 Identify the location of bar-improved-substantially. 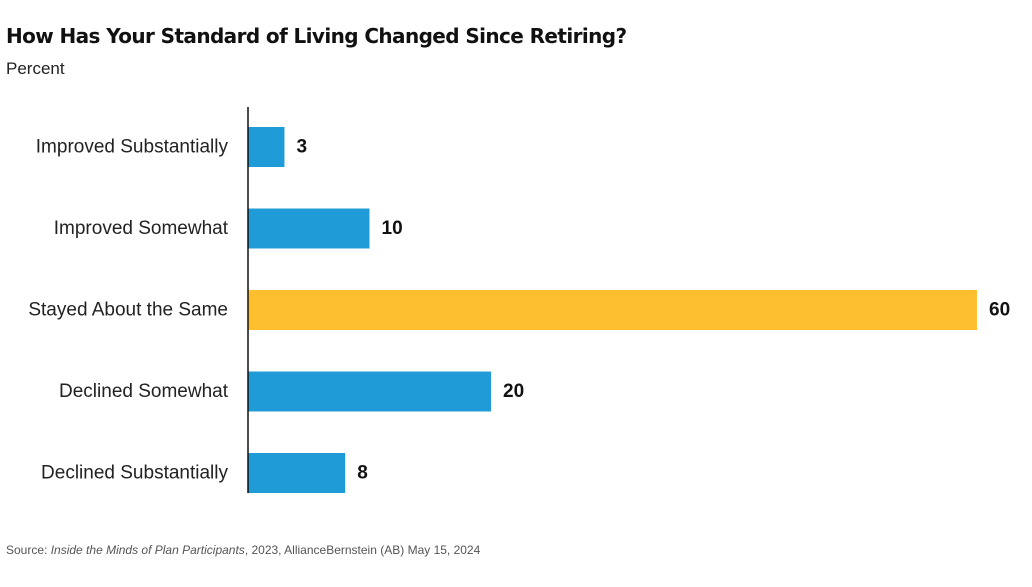
(266, 147).